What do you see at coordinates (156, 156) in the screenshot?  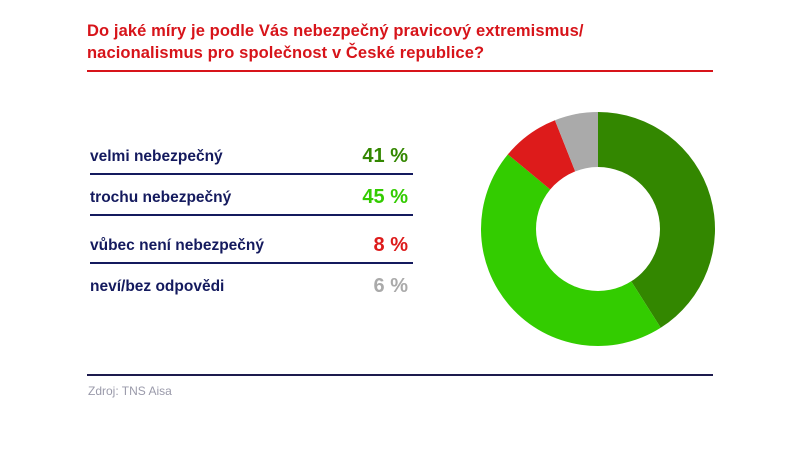 I see `legend-label: velmi nebezpečný` at bounding box center [156, 156].